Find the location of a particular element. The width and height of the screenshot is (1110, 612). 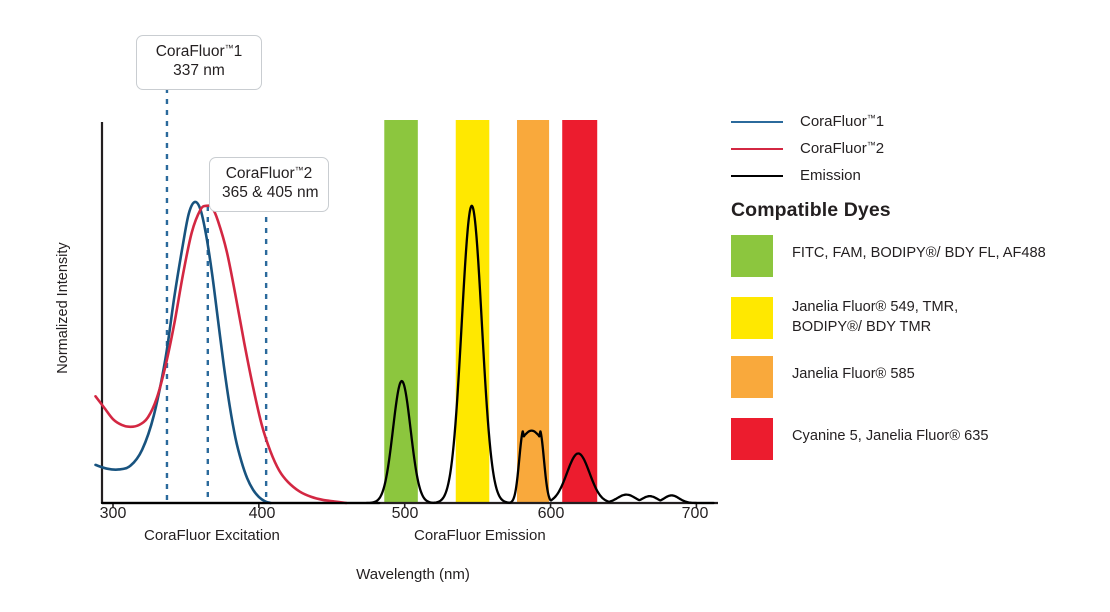

y-axis-label: Normalized Intensity is located at coordinates (63, 308).